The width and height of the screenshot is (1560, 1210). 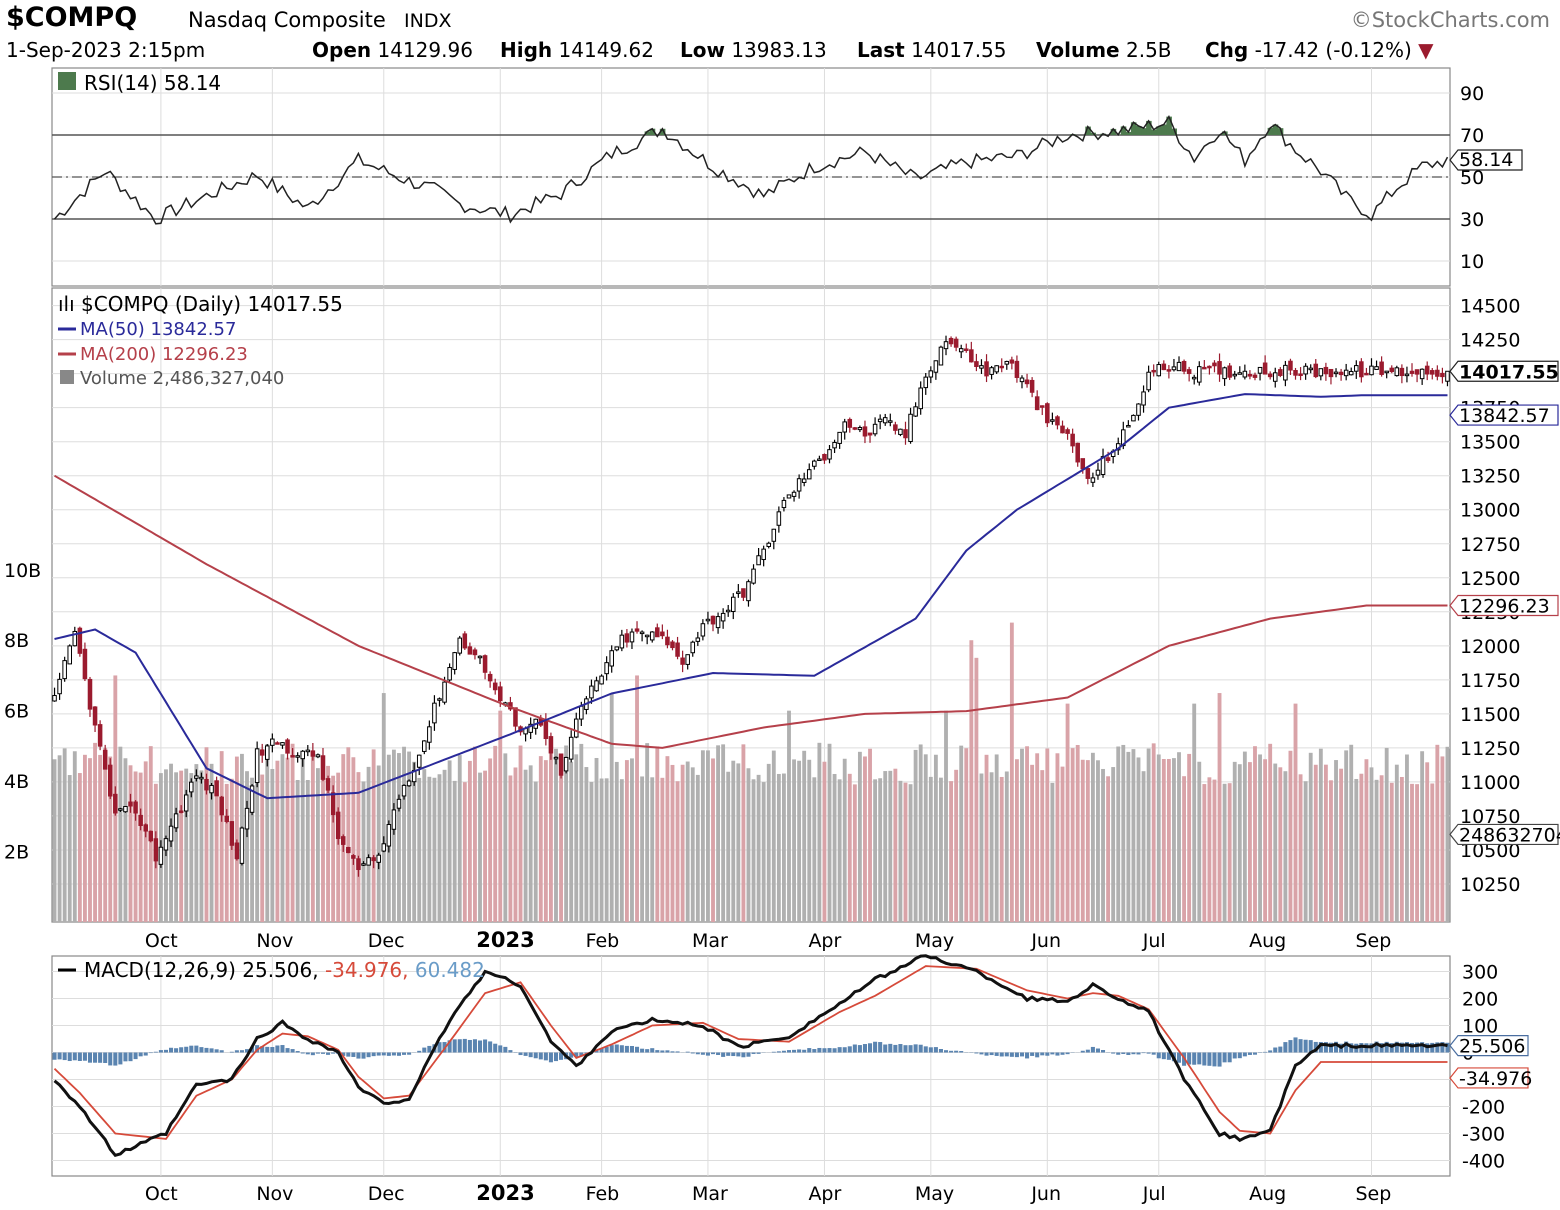 What do you see at coordinates (932, 50) in the screenshot?
I see `last-stat: Last 14017.55` at bounding box center [932, 50].